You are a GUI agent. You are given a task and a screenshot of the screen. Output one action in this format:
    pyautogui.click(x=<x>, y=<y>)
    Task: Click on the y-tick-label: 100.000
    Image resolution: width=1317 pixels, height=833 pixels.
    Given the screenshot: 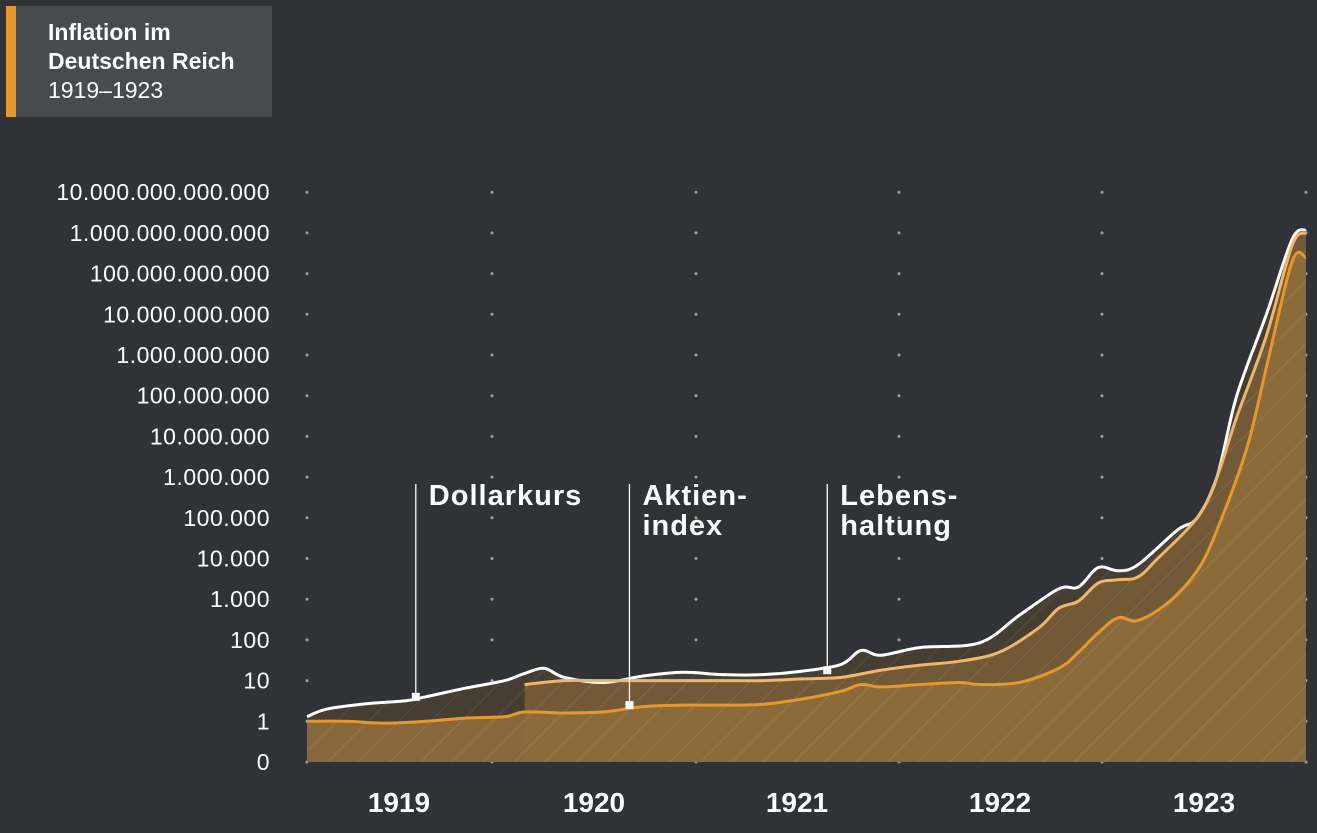 What is the action you would take?
    pyautogui.click(x=226, y=518)
    